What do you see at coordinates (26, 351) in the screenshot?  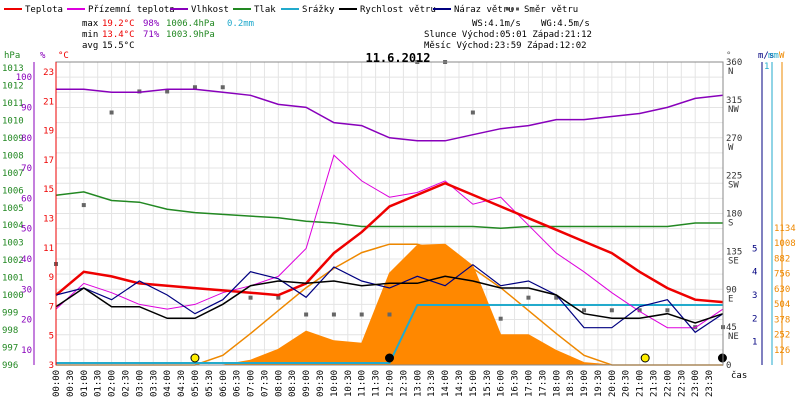 I see `pct-tick-label: 10` at bounding box center [26, 351].